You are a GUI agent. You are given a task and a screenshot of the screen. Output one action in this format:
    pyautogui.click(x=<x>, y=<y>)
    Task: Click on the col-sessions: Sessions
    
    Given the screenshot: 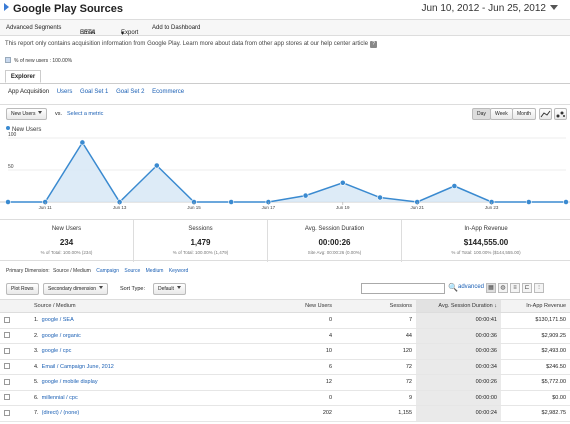 What is the action you would take?
    pyautogui.click(x=376, y=306)
    